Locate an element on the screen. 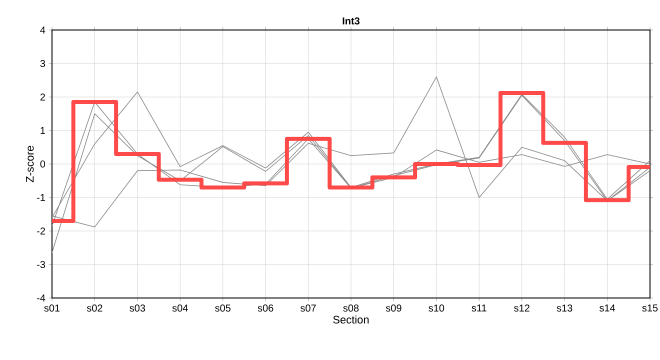 The height and width of the screenshot is (360, 660). y-tick-label: 4 is located at coordinates (43, 30).